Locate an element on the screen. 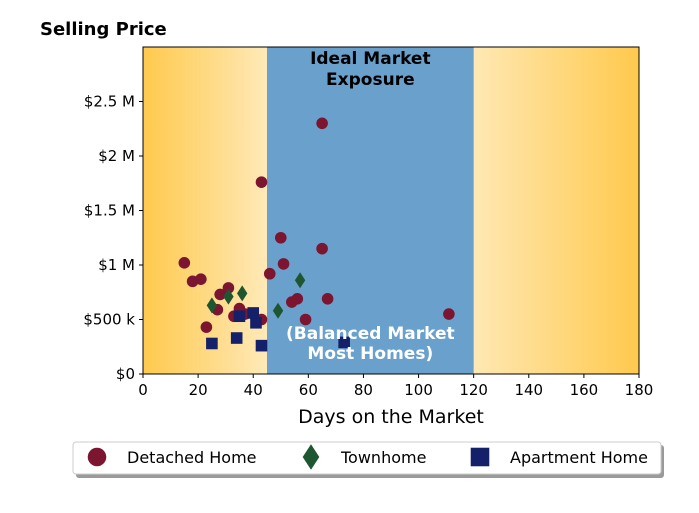 This screenshot has height=513, width=699. x-tick-label: 20 is located at coordinates (198, 390).